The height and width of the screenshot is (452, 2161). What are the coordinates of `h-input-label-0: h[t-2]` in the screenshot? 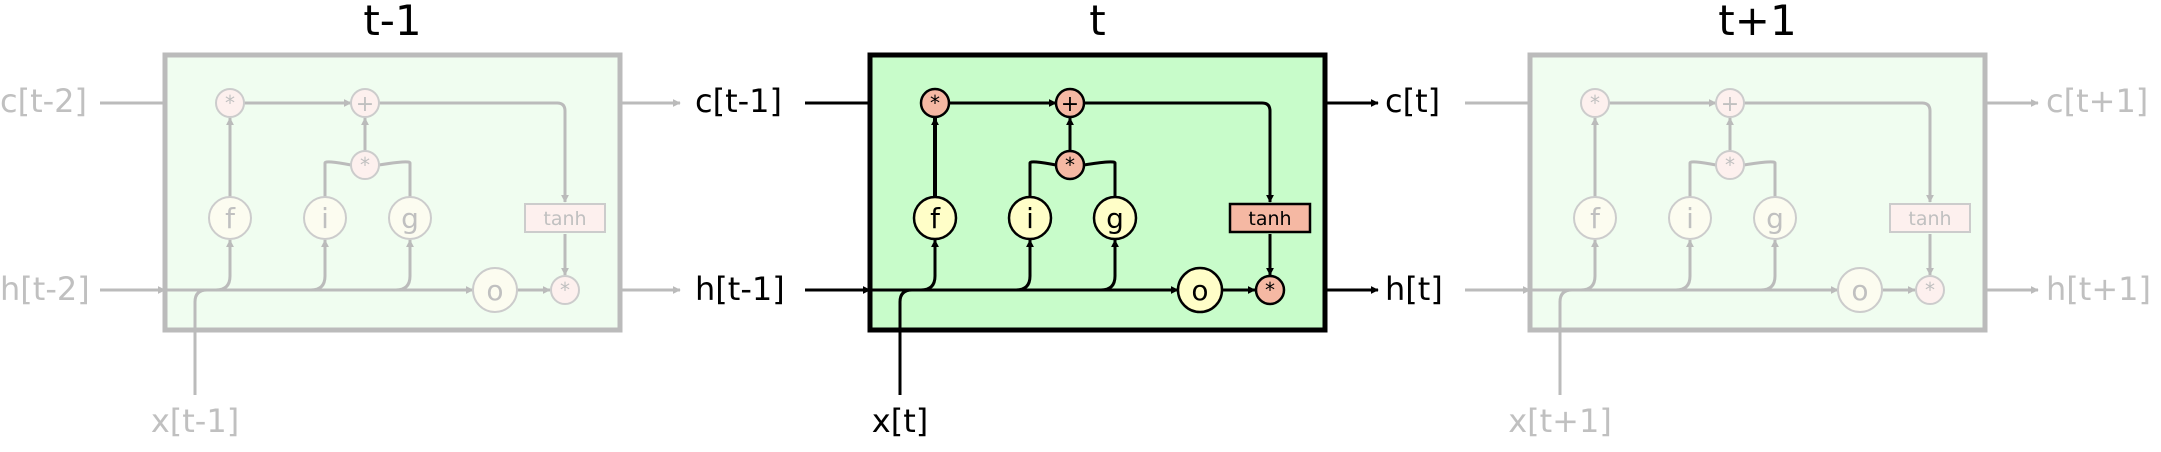 It's located at (45, 289).